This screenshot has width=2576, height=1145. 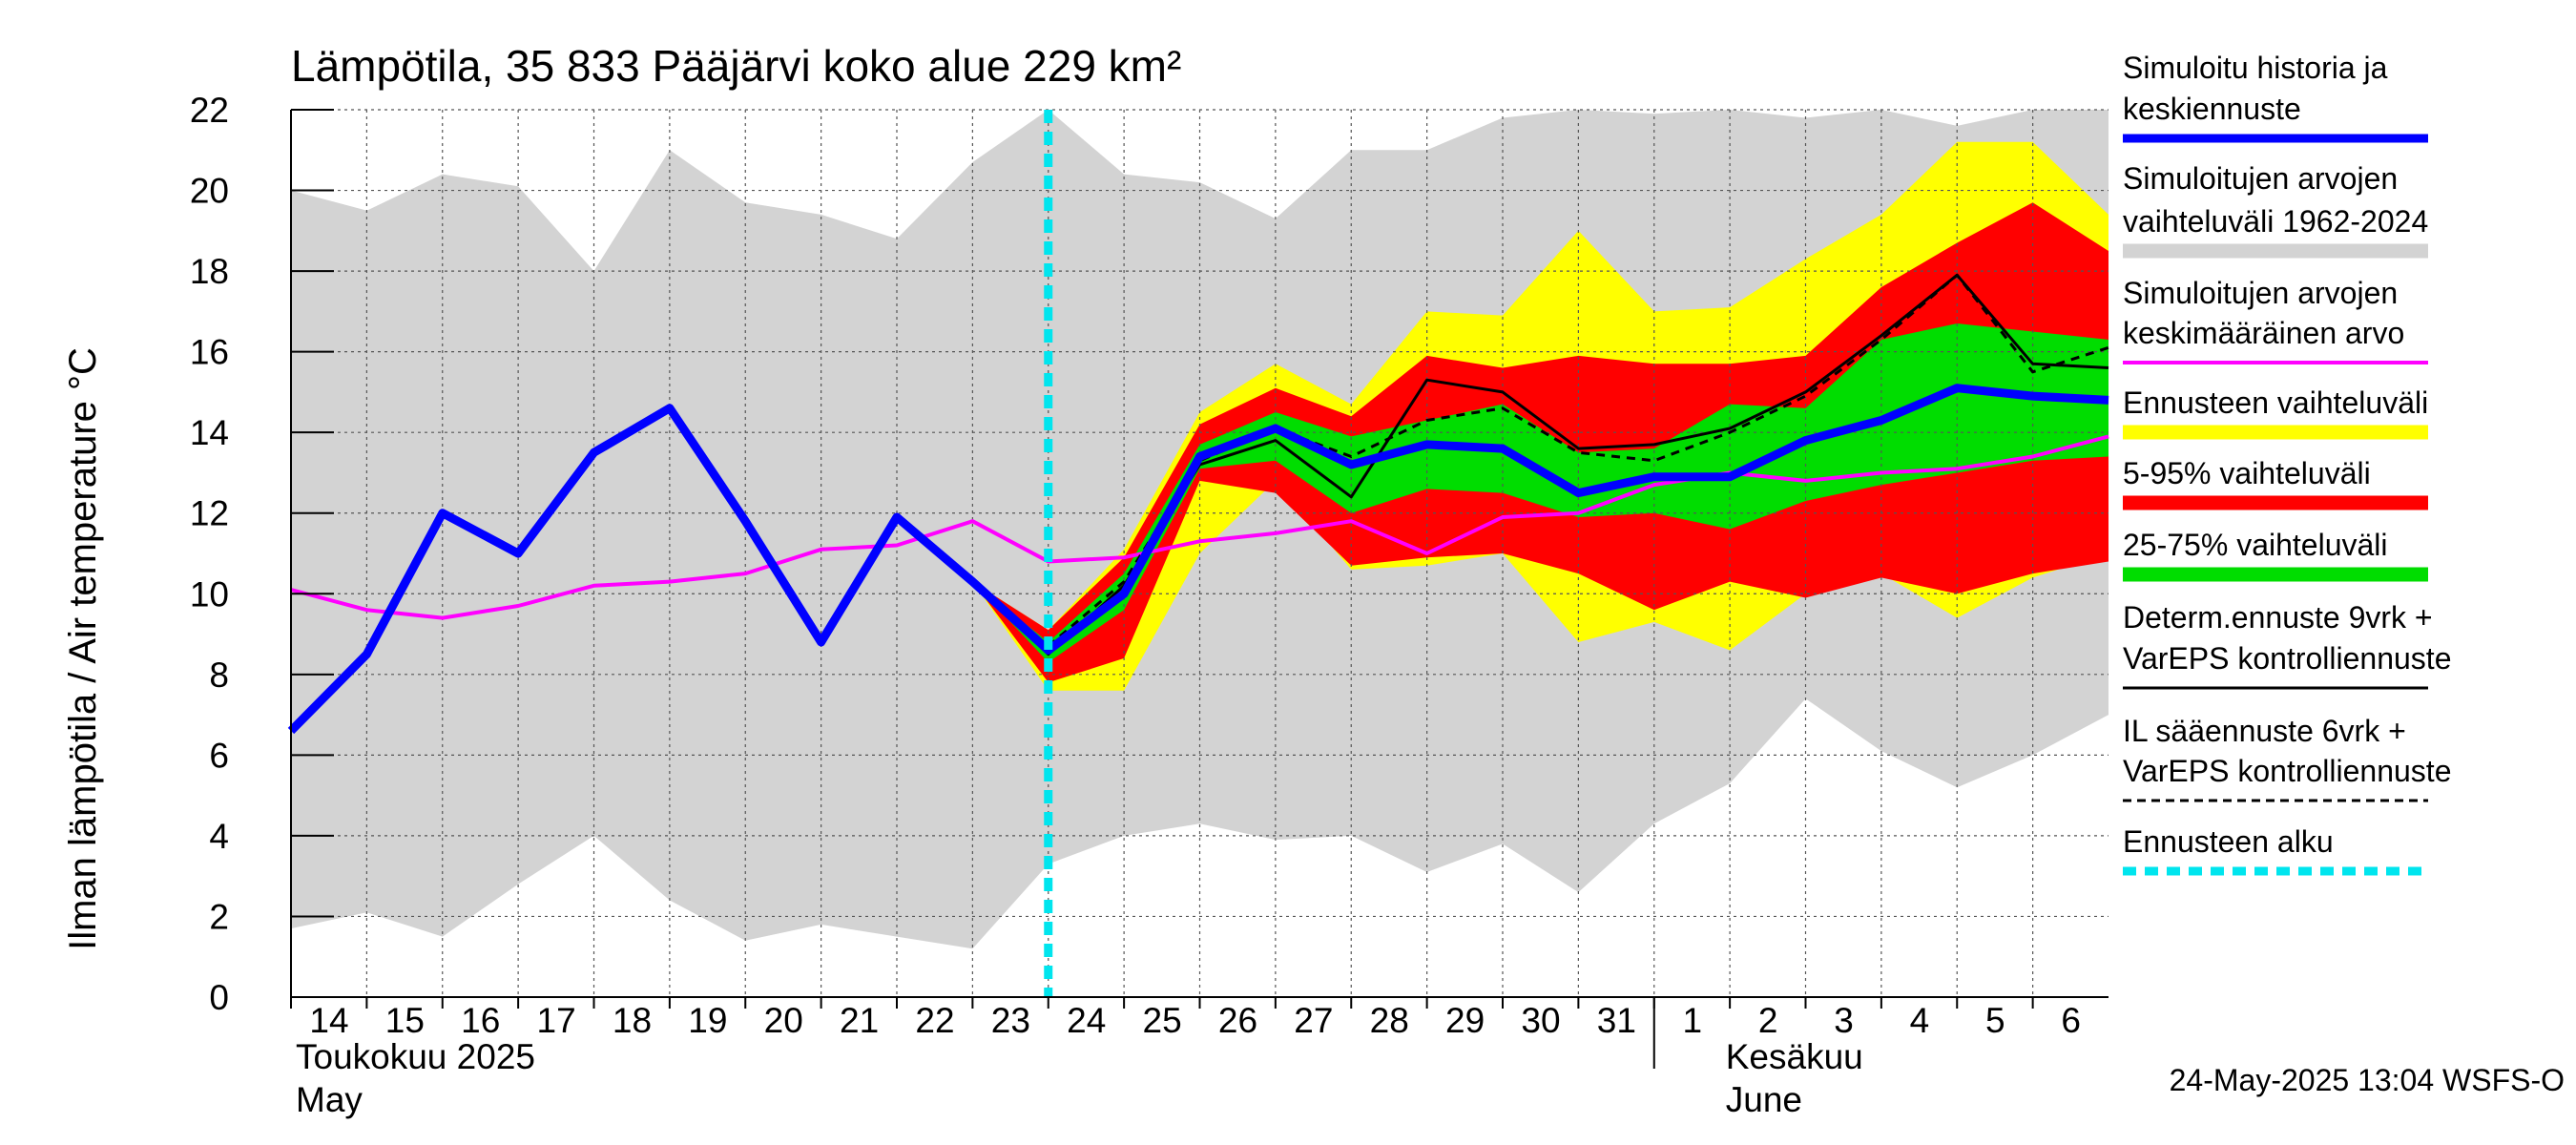 I want to click on month-label-english: May, so click(x=329, y=1099).